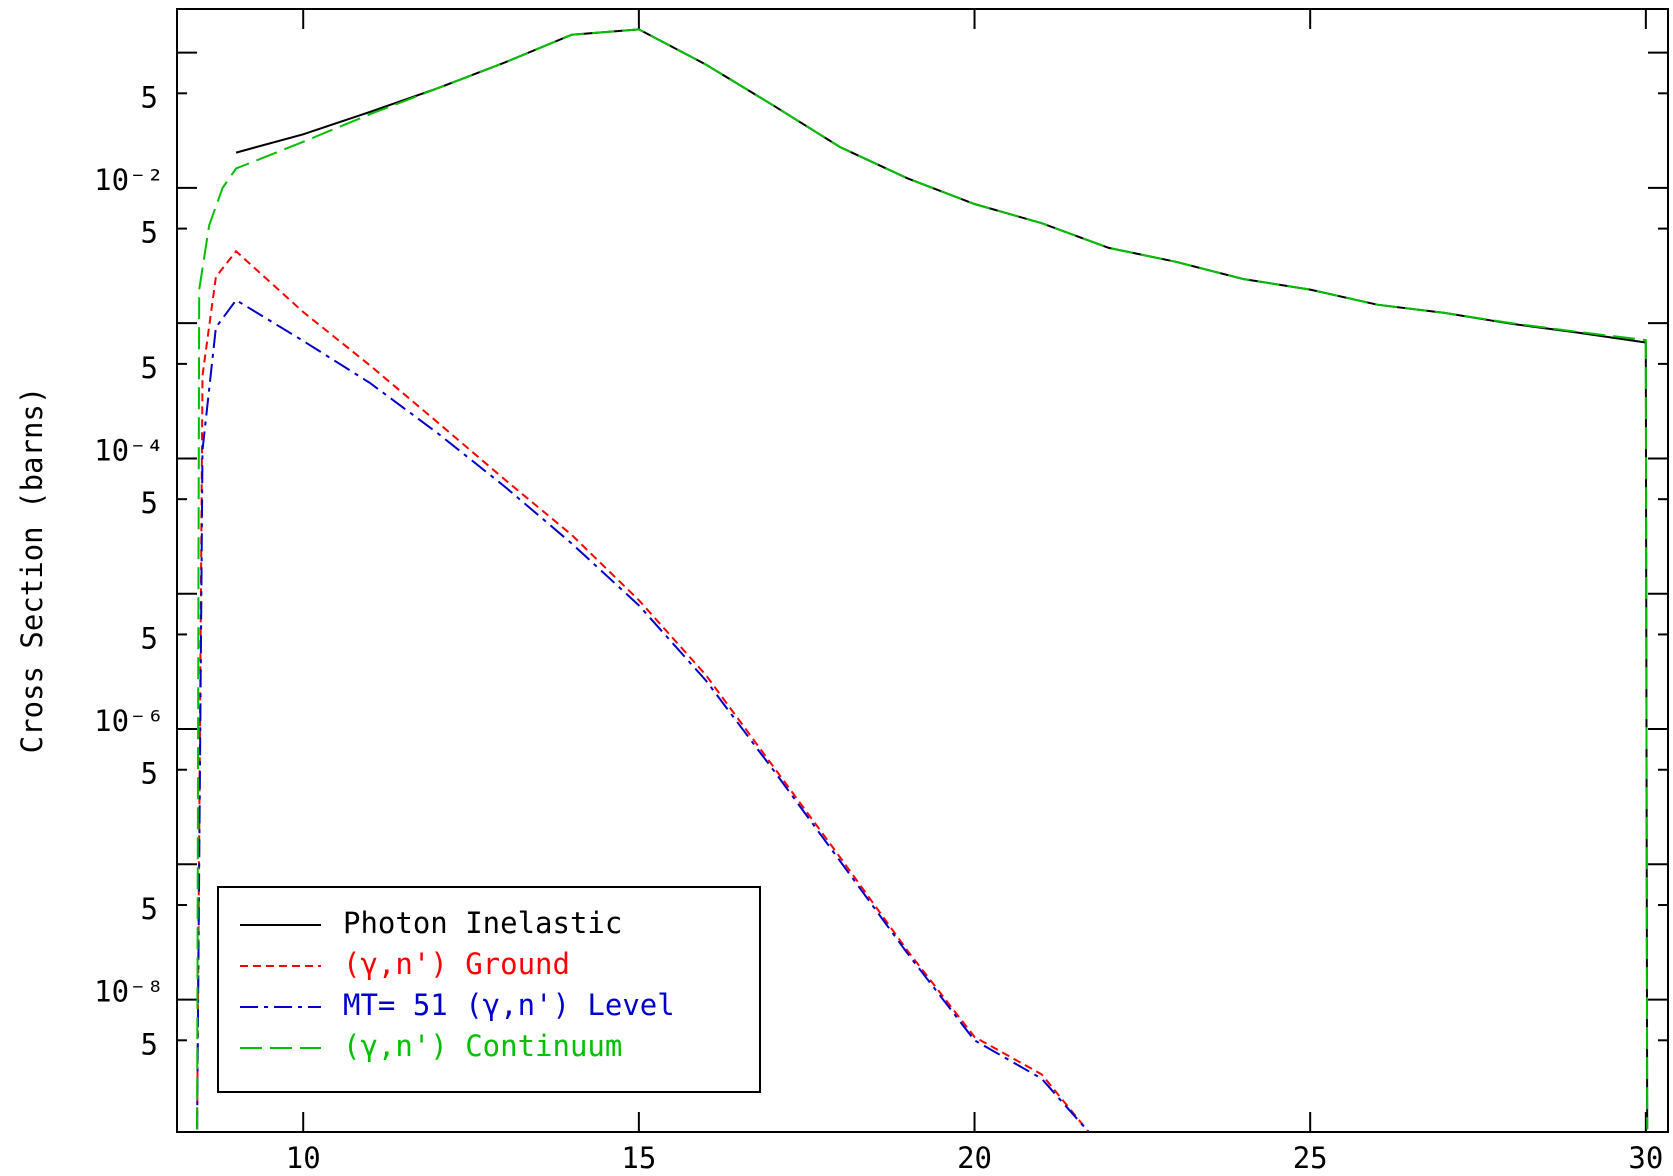 This screenshot has width=1673, height=1176. I want to click on legend-label: (γ,n') Continuum, so click(482, 1046).